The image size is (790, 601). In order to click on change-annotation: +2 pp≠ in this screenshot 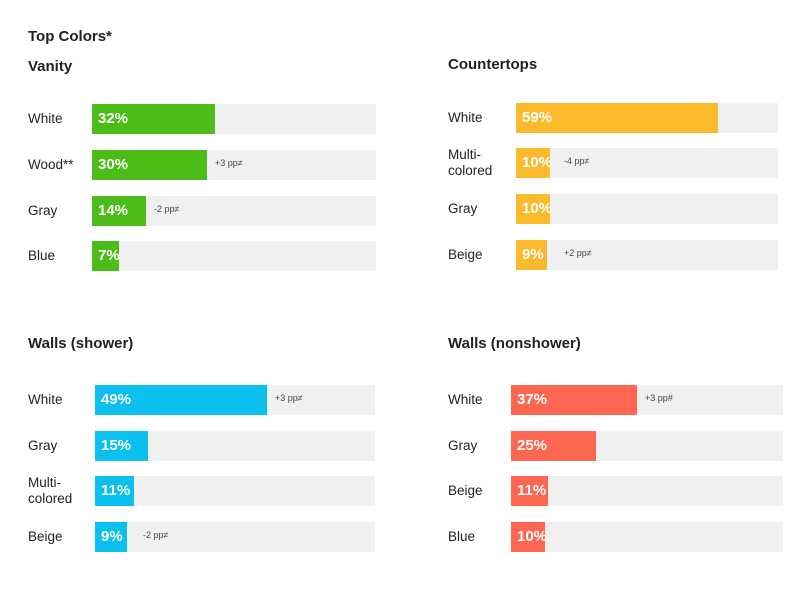, I will do `click(578, 253)`.